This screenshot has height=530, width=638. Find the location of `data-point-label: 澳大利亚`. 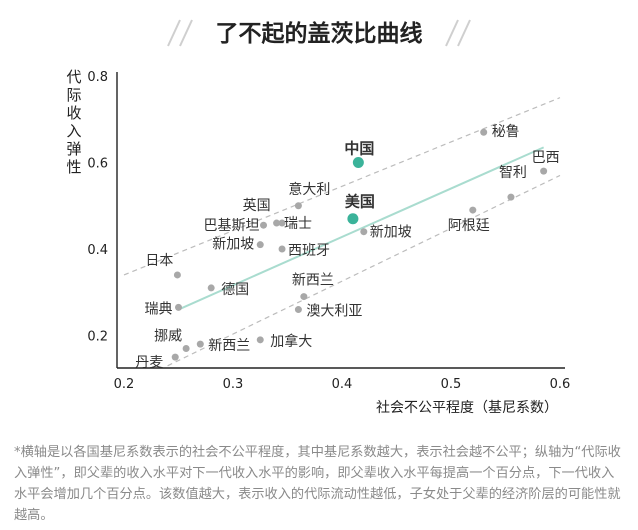

data-point-label: 澳大利亚 is located at coordinates (334, 312).